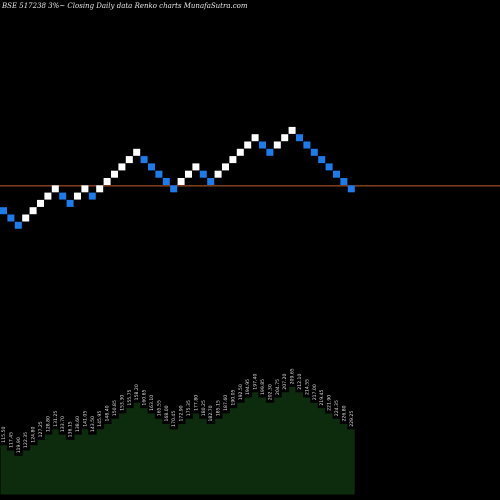 This screenshot has width=500, height=500. What do you see at coordinates (167, 413) in the screenshot?
I see `volume-label: 168.00` at bounding box center [167, 413].